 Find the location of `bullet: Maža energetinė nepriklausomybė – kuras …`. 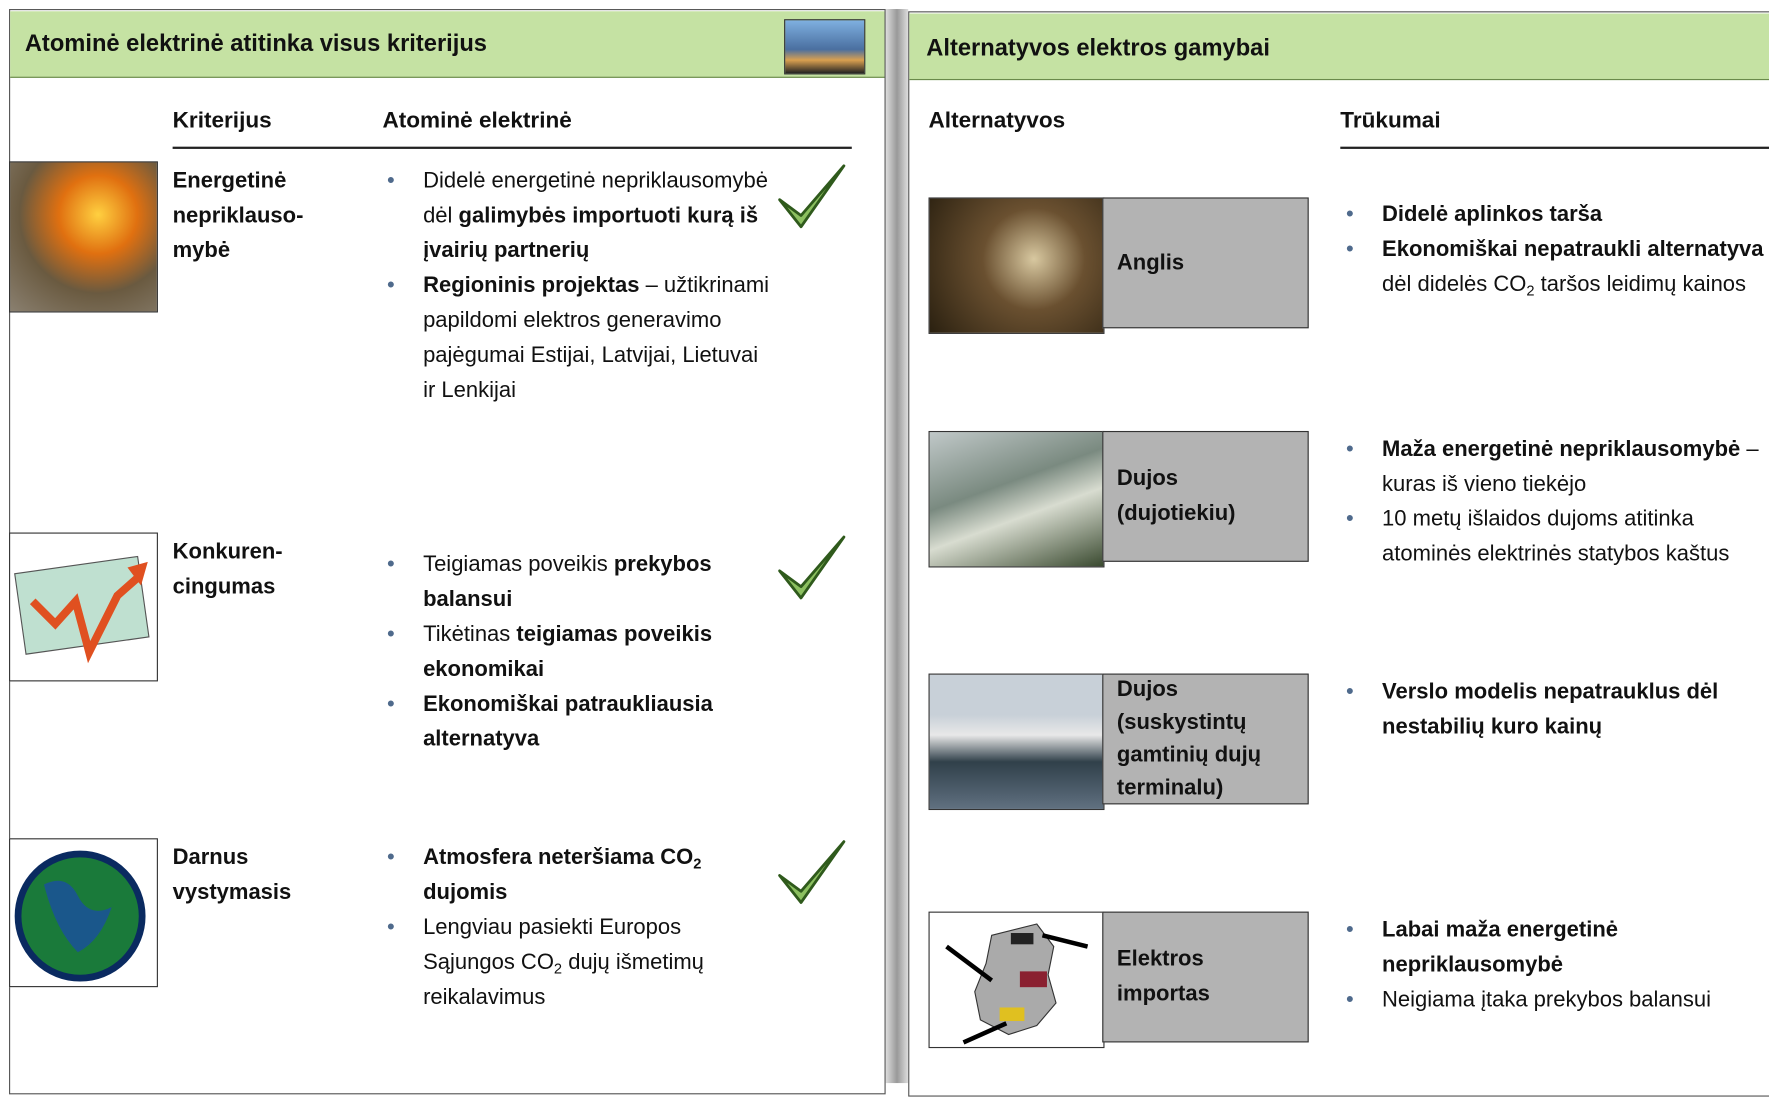

bullet: Maža energetinė nepriklausomybė – kuras … is located at coordinates (1556, 467).